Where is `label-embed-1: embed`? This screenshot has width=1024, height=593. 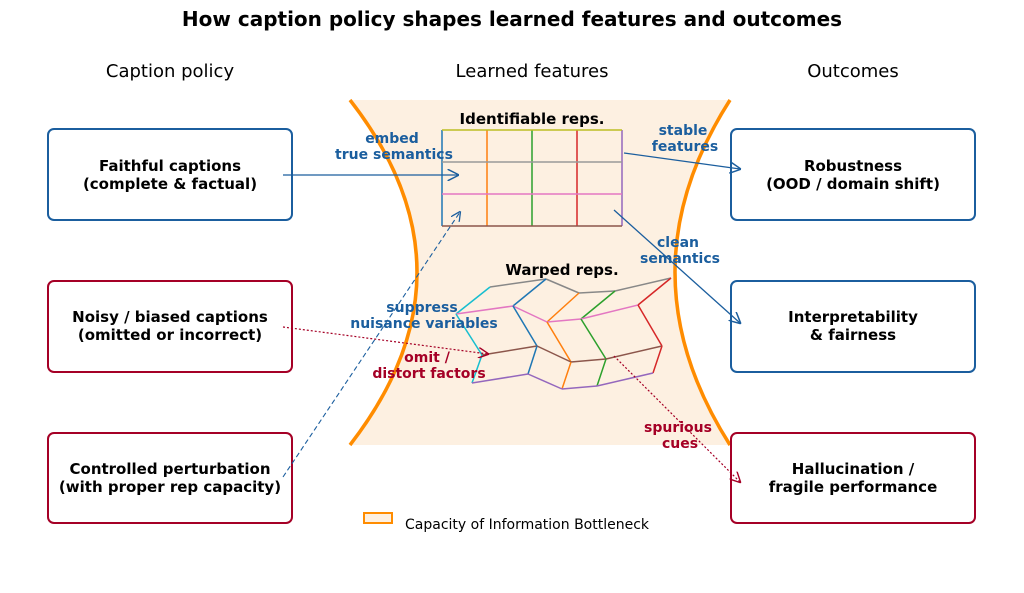 label-embed-1: embed is located at coordinates (392, 139).